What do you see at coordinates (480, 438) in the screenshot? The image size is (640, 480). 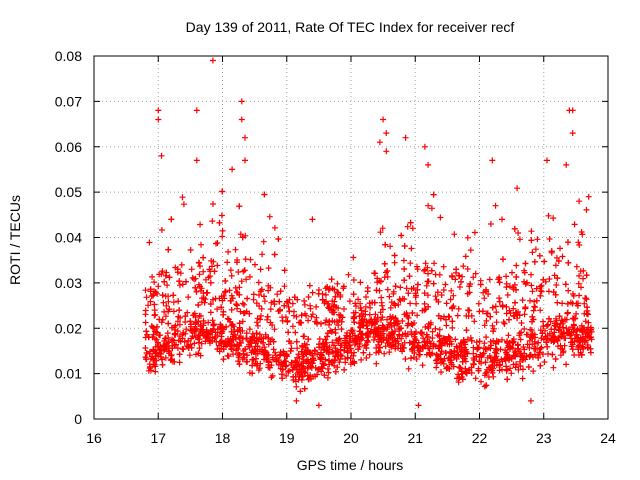 I see `x-tick-label: 22` at bounding box center [480, 438].